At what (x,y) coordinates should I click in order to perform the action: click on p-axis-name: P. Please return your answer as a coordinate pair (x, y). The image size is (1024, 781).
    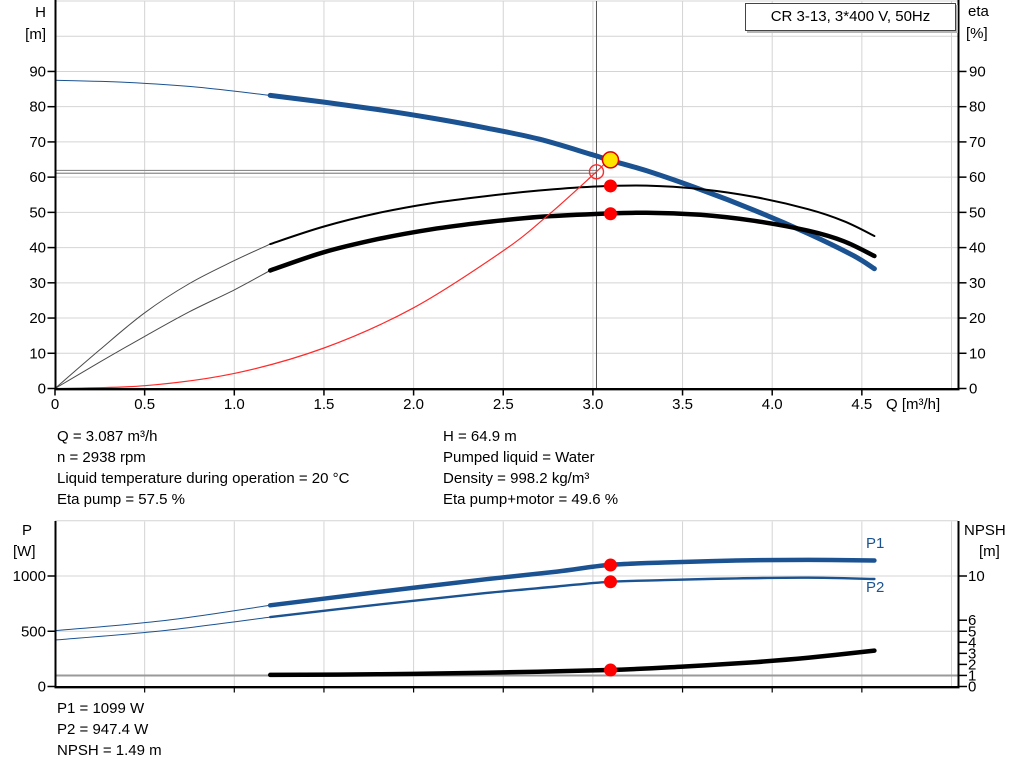
    Looking at the image, I should click on (27, 530).